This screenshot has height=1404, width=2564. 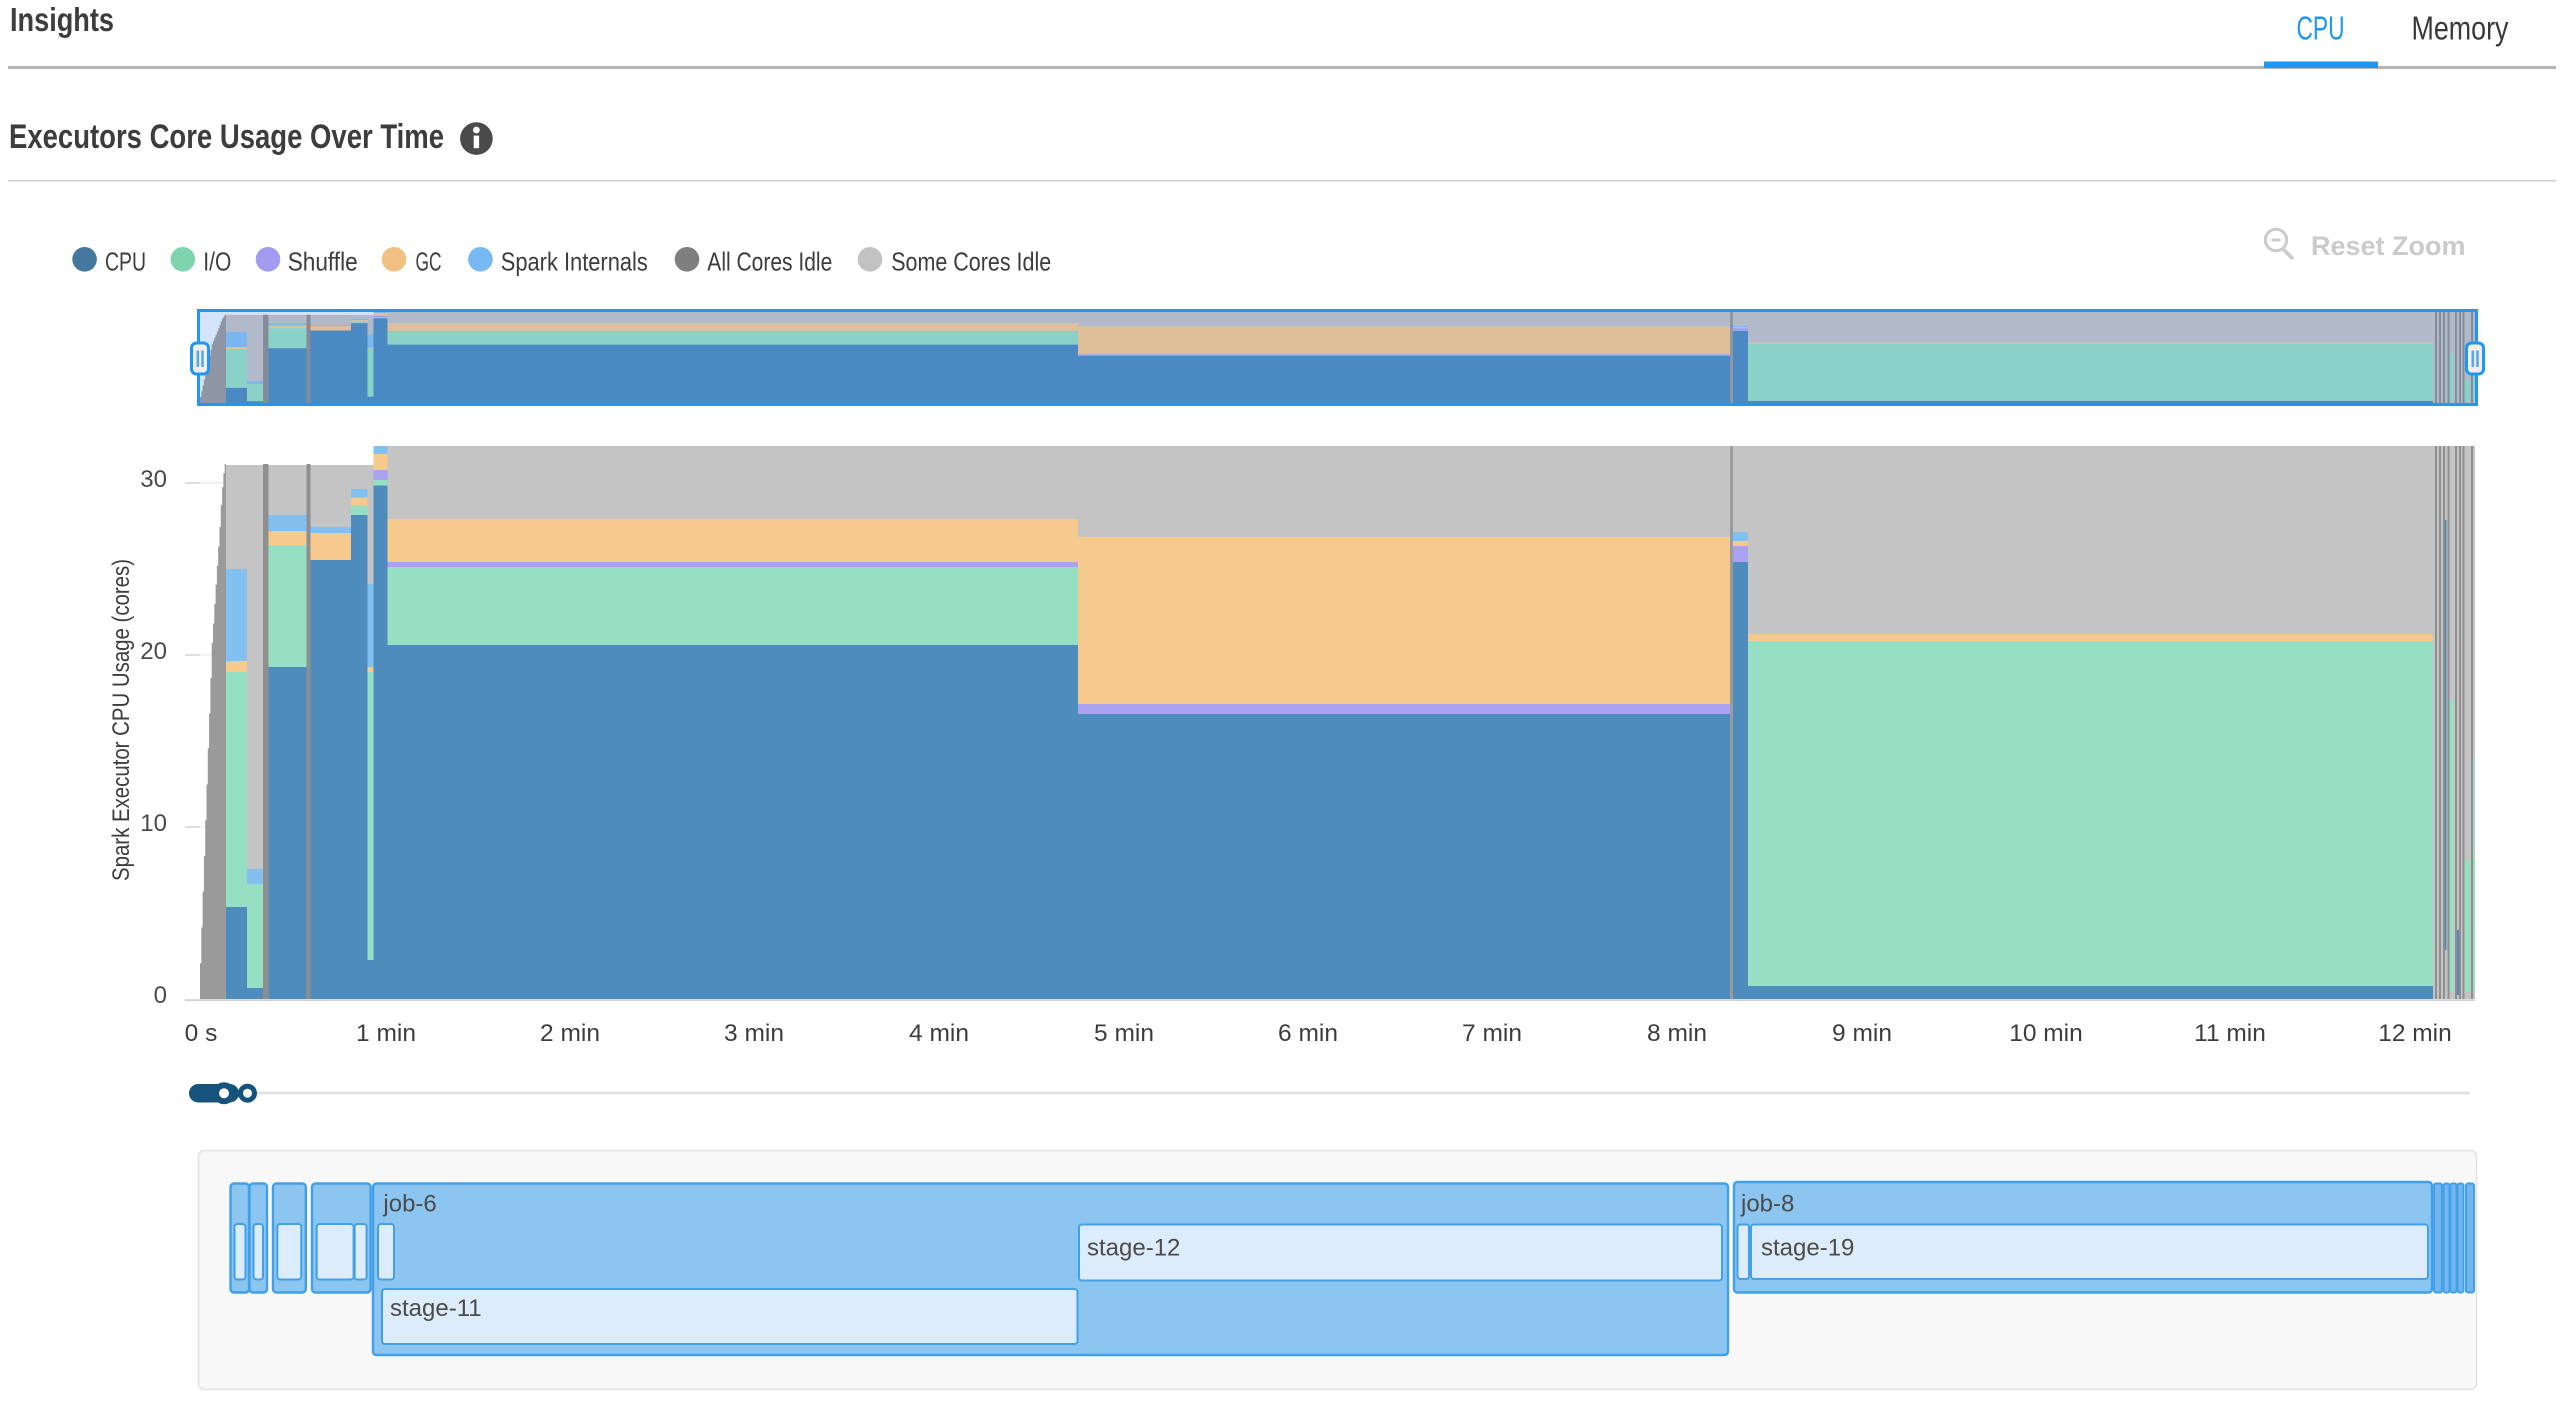 What do you see at coordinates (153, 651) in the screenshot?
I see `svg-text: 20` at bounding box center [153, 651].